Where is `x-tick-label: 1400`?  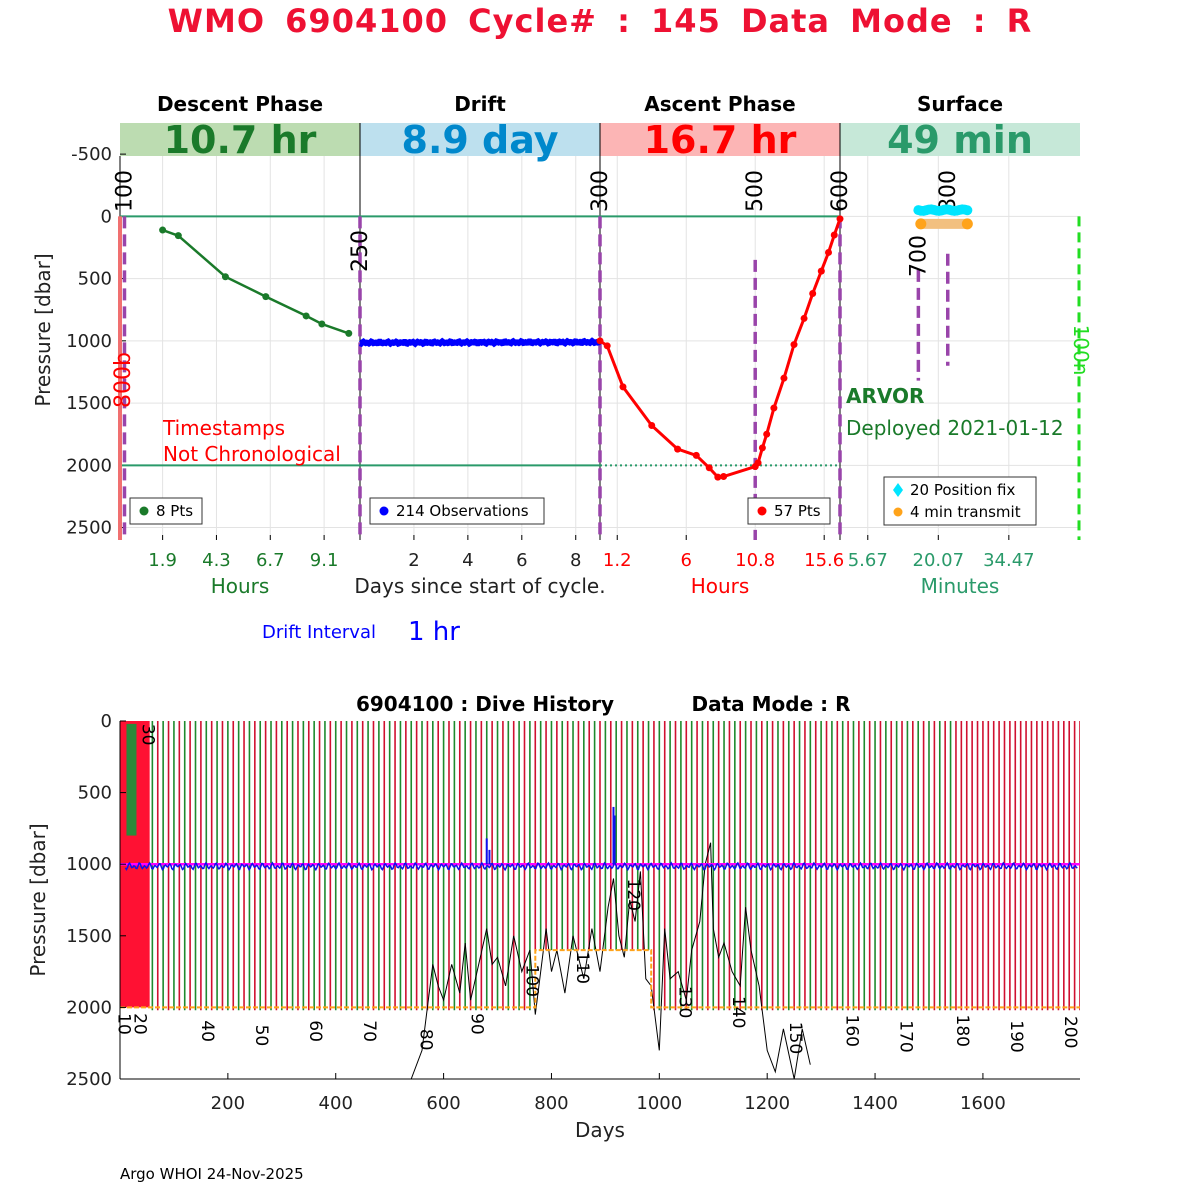 x-tick-label: 1400 is located at coordinates (875, 1103).